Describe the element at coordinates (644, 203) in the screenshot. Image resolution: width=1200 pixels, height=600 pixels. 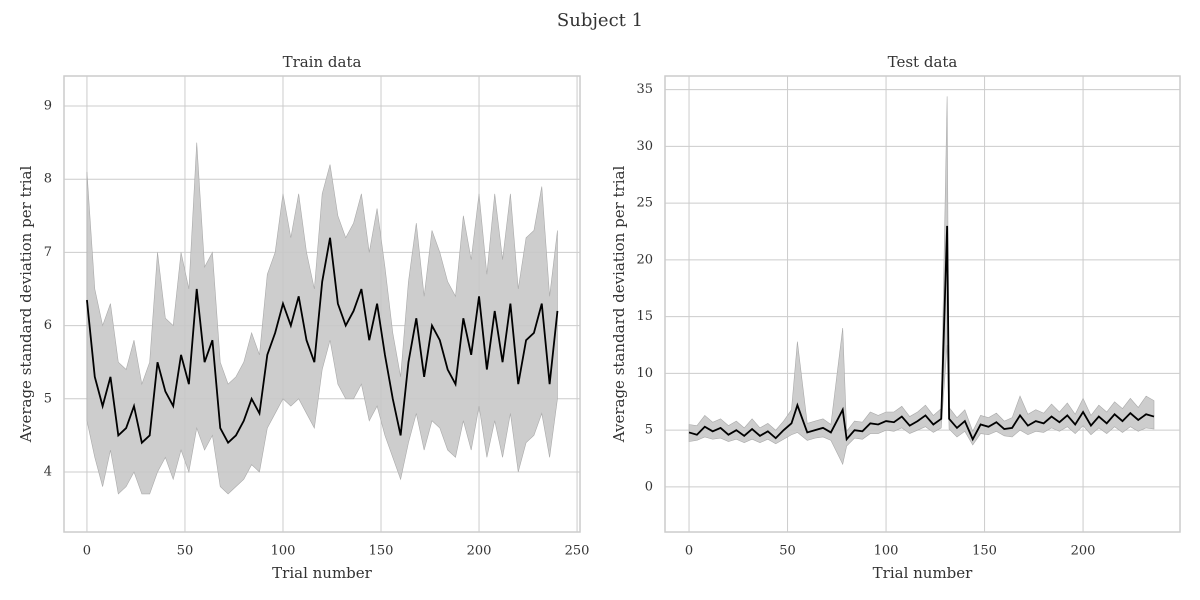
I see `y-tick-label: 25` at that location.